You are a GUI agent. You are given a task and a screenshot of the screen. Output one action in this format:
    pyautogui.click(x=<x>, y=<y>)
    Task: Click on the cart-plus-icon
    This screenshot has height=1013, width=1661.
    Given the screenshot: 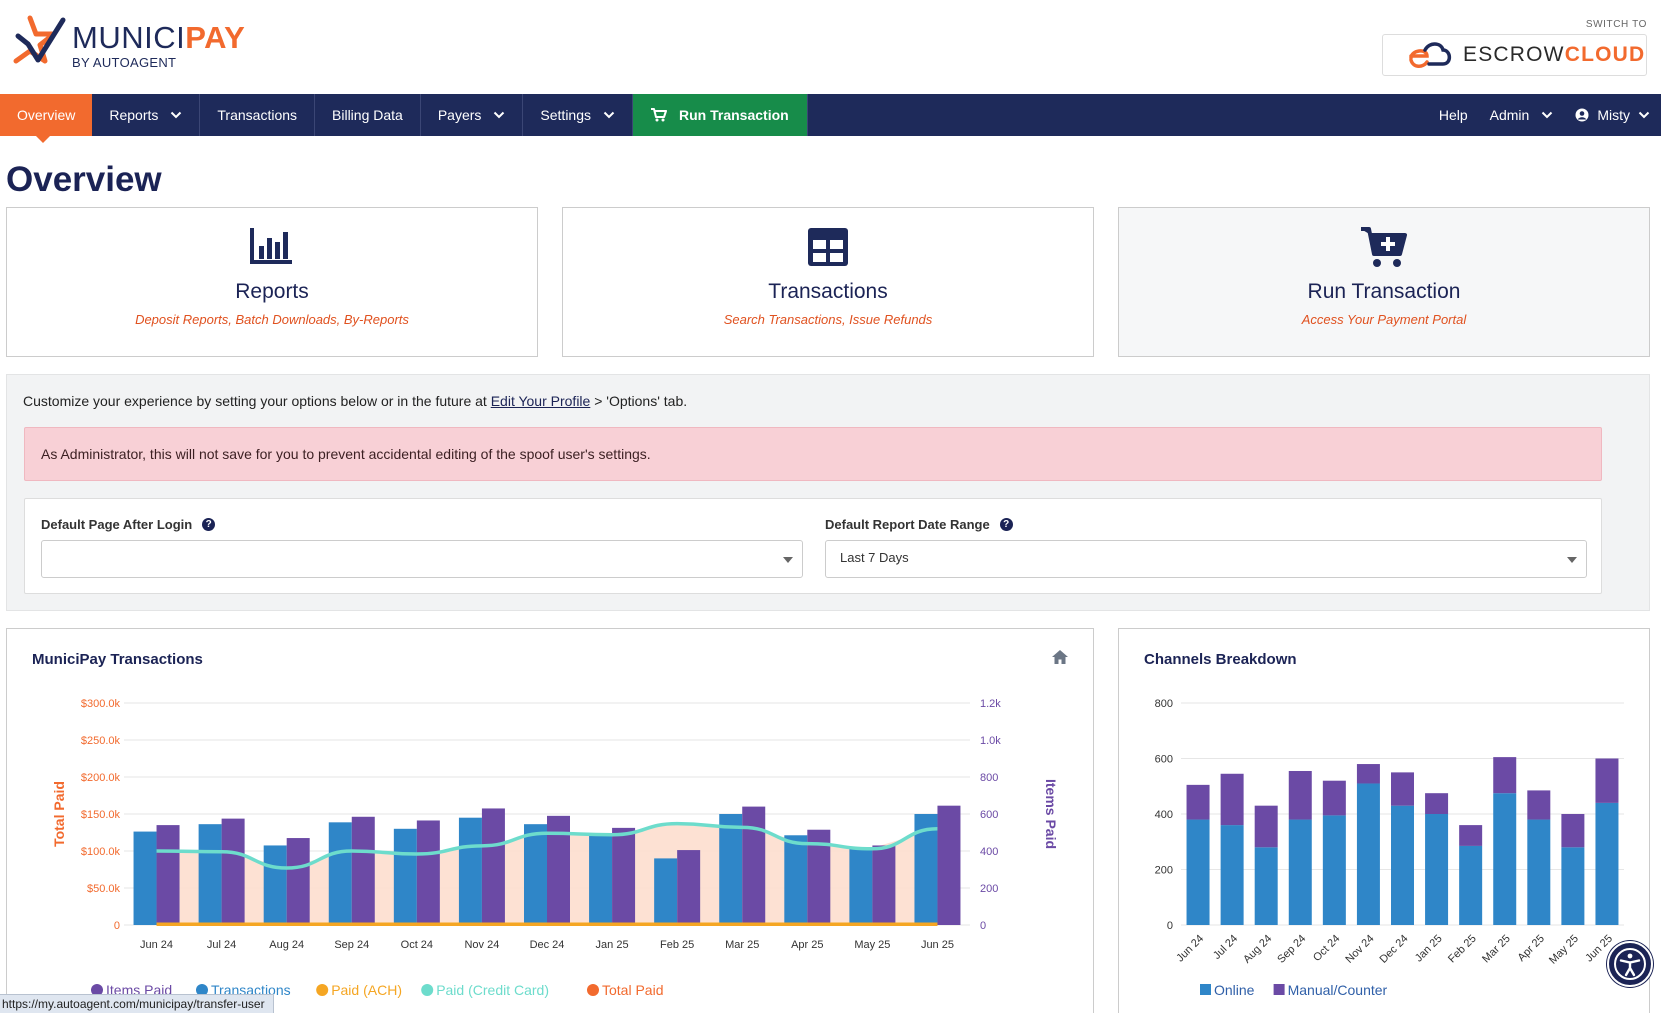 What is the action you would take?
    pyautogui.click(x=1384, y=247)
    